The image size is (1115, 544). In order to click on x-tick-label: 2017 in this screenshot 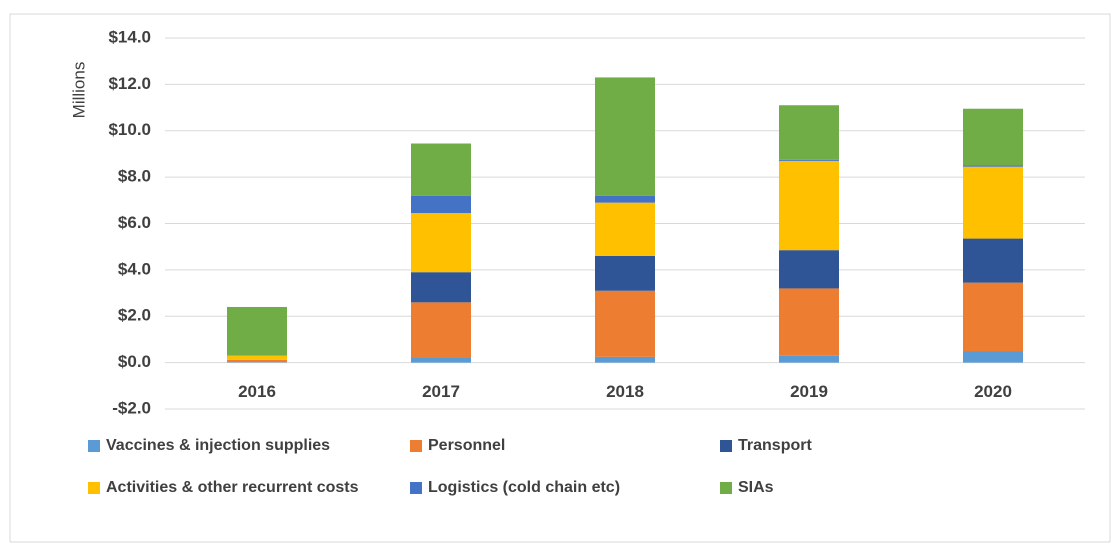, I will do `click(441, 391)`.